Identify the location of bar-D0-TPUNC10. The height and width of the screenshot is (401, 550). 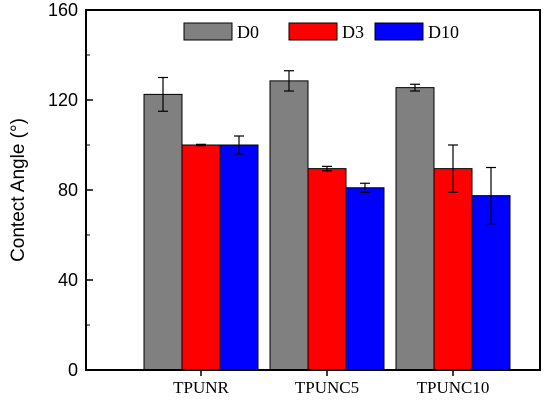
(415, 229).